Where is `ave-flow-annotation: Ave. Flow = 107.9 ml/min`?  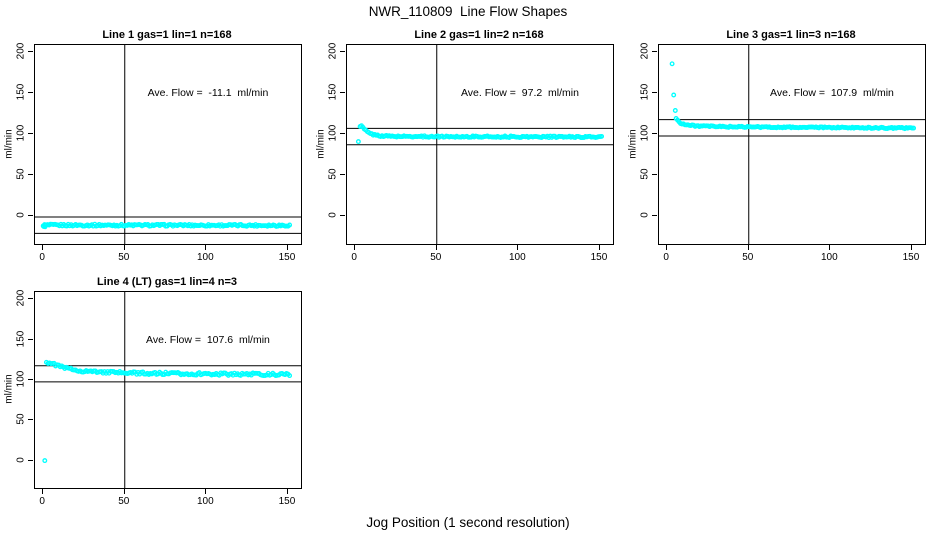
ave-flow-annotation: Ave. Flow = 107.9 ml/min is located at coordinates (832, 93).